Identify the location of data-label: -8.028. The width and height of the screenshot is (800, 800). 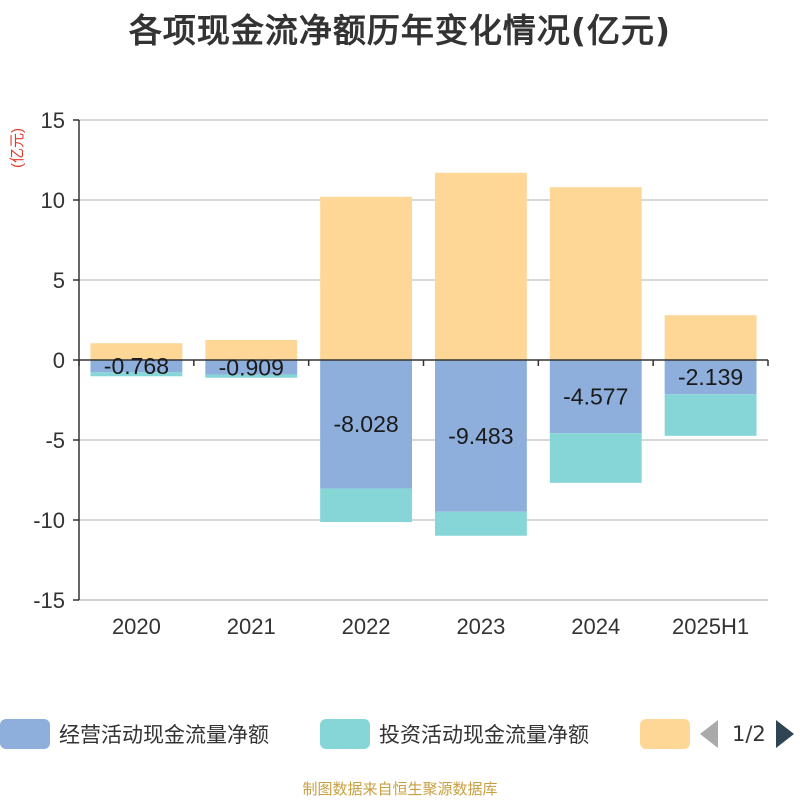
(365, 424).